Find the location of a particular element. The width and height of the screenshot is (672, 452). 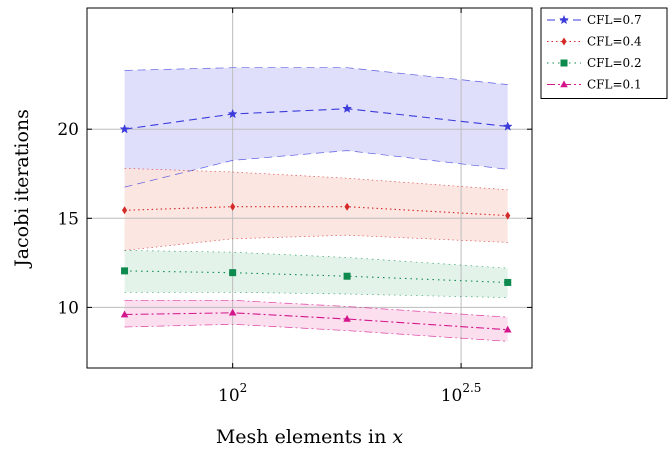

legend: CFL=0.7 CFL=0.4 CFL=0.2 CFL=0.1 is located at coordinates (604, 53).